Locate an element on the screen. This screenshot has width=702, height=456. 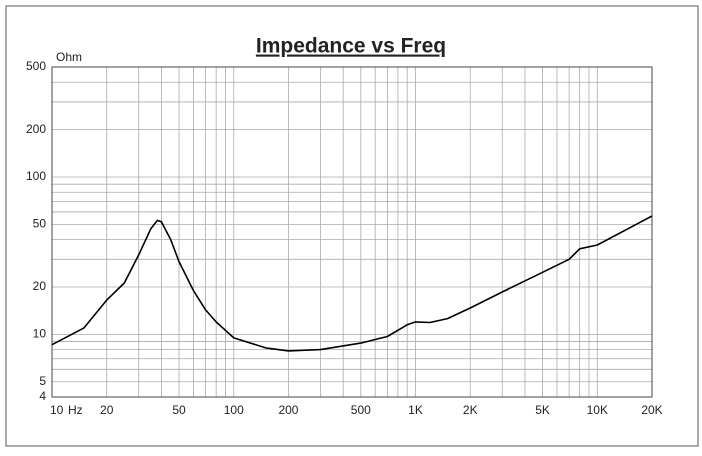
y-tick-label: 4 is located at coordinates (42, 396).